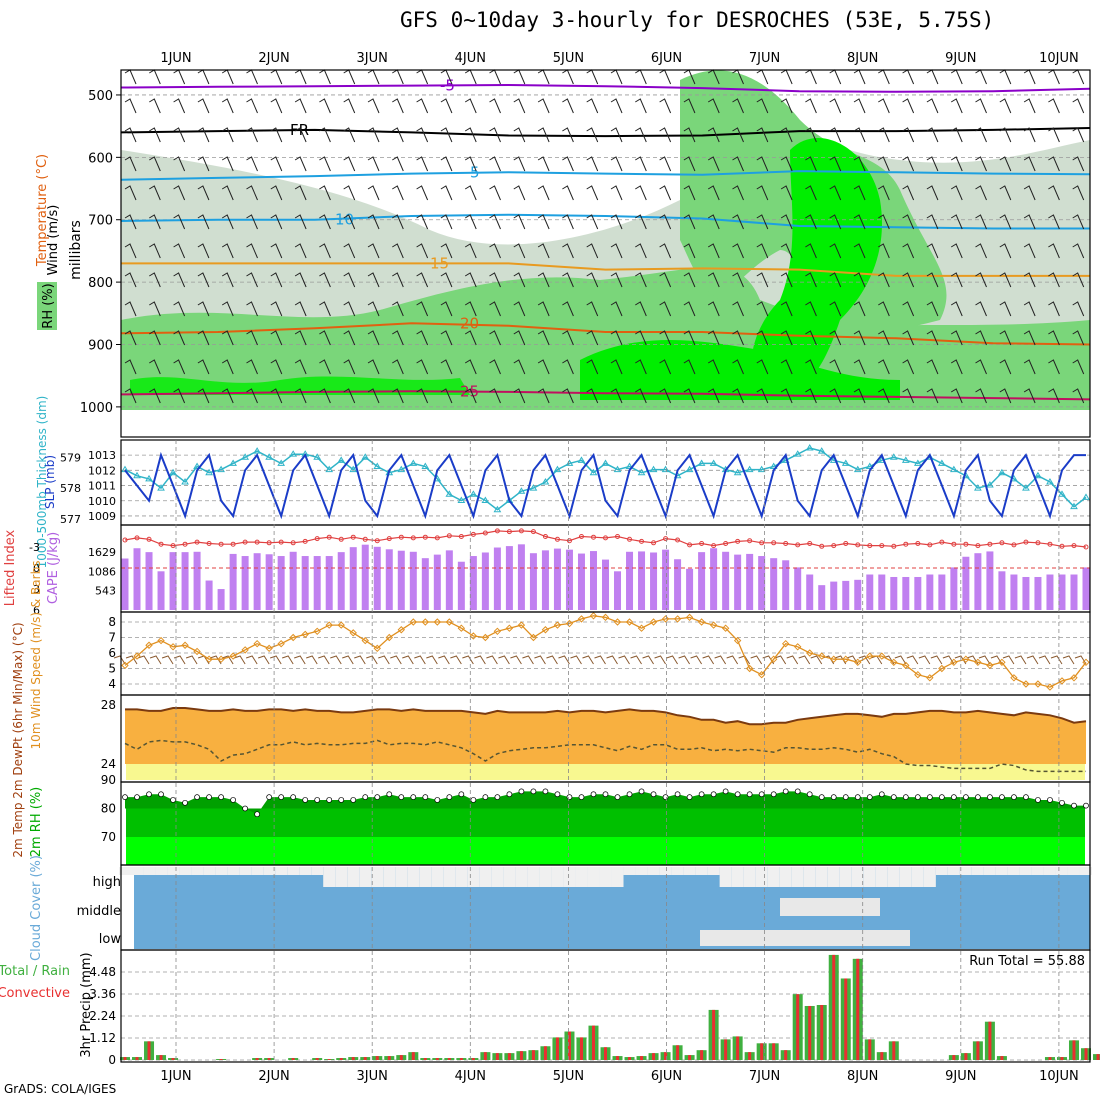 The image size is (1100, 1100). Describe the element at coordinates (805, 938) in the screenshot. I see `cloud-low-gap` at that location.